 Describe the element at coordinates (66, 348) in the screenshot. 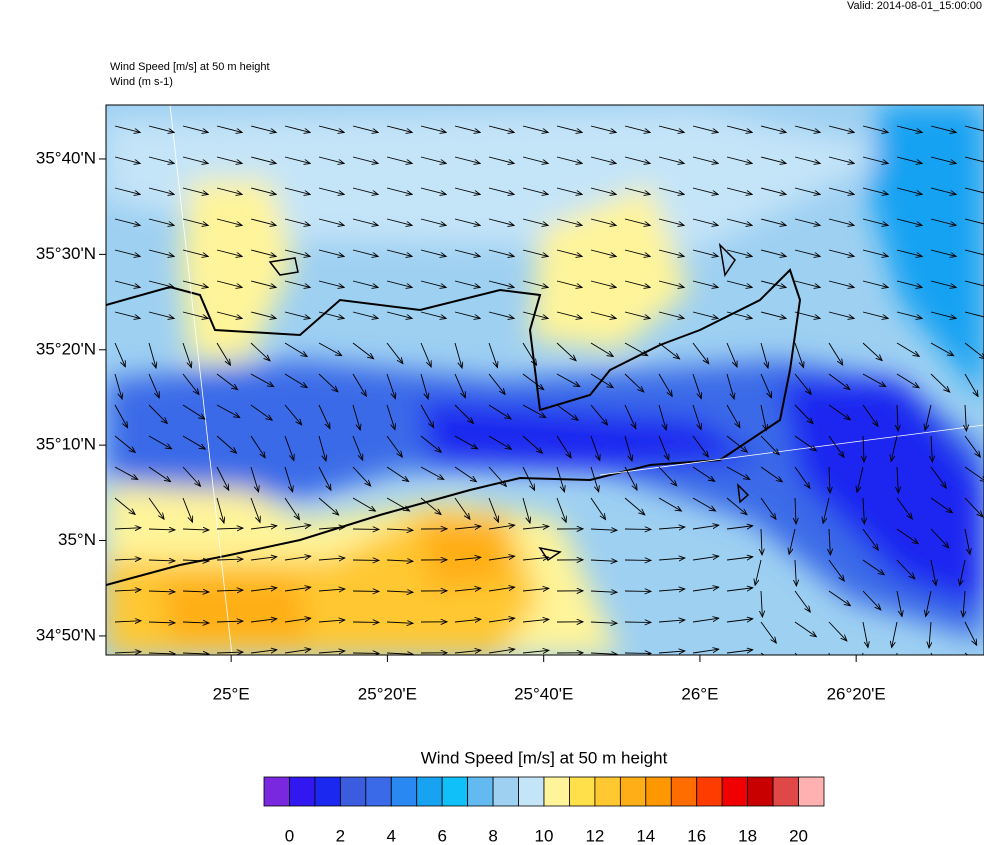

I see `y-tick-label: 35°20'N` at that location.